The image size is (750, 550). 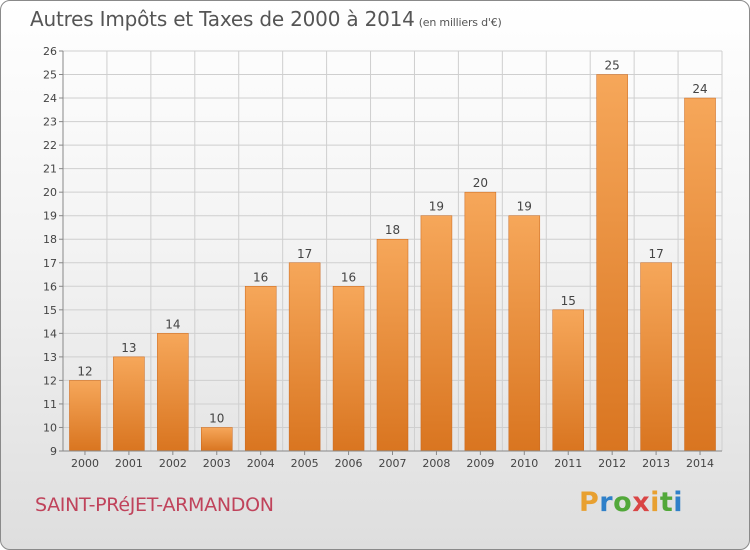 I want to click on logo-letter: r, so click(x=606, y=502).